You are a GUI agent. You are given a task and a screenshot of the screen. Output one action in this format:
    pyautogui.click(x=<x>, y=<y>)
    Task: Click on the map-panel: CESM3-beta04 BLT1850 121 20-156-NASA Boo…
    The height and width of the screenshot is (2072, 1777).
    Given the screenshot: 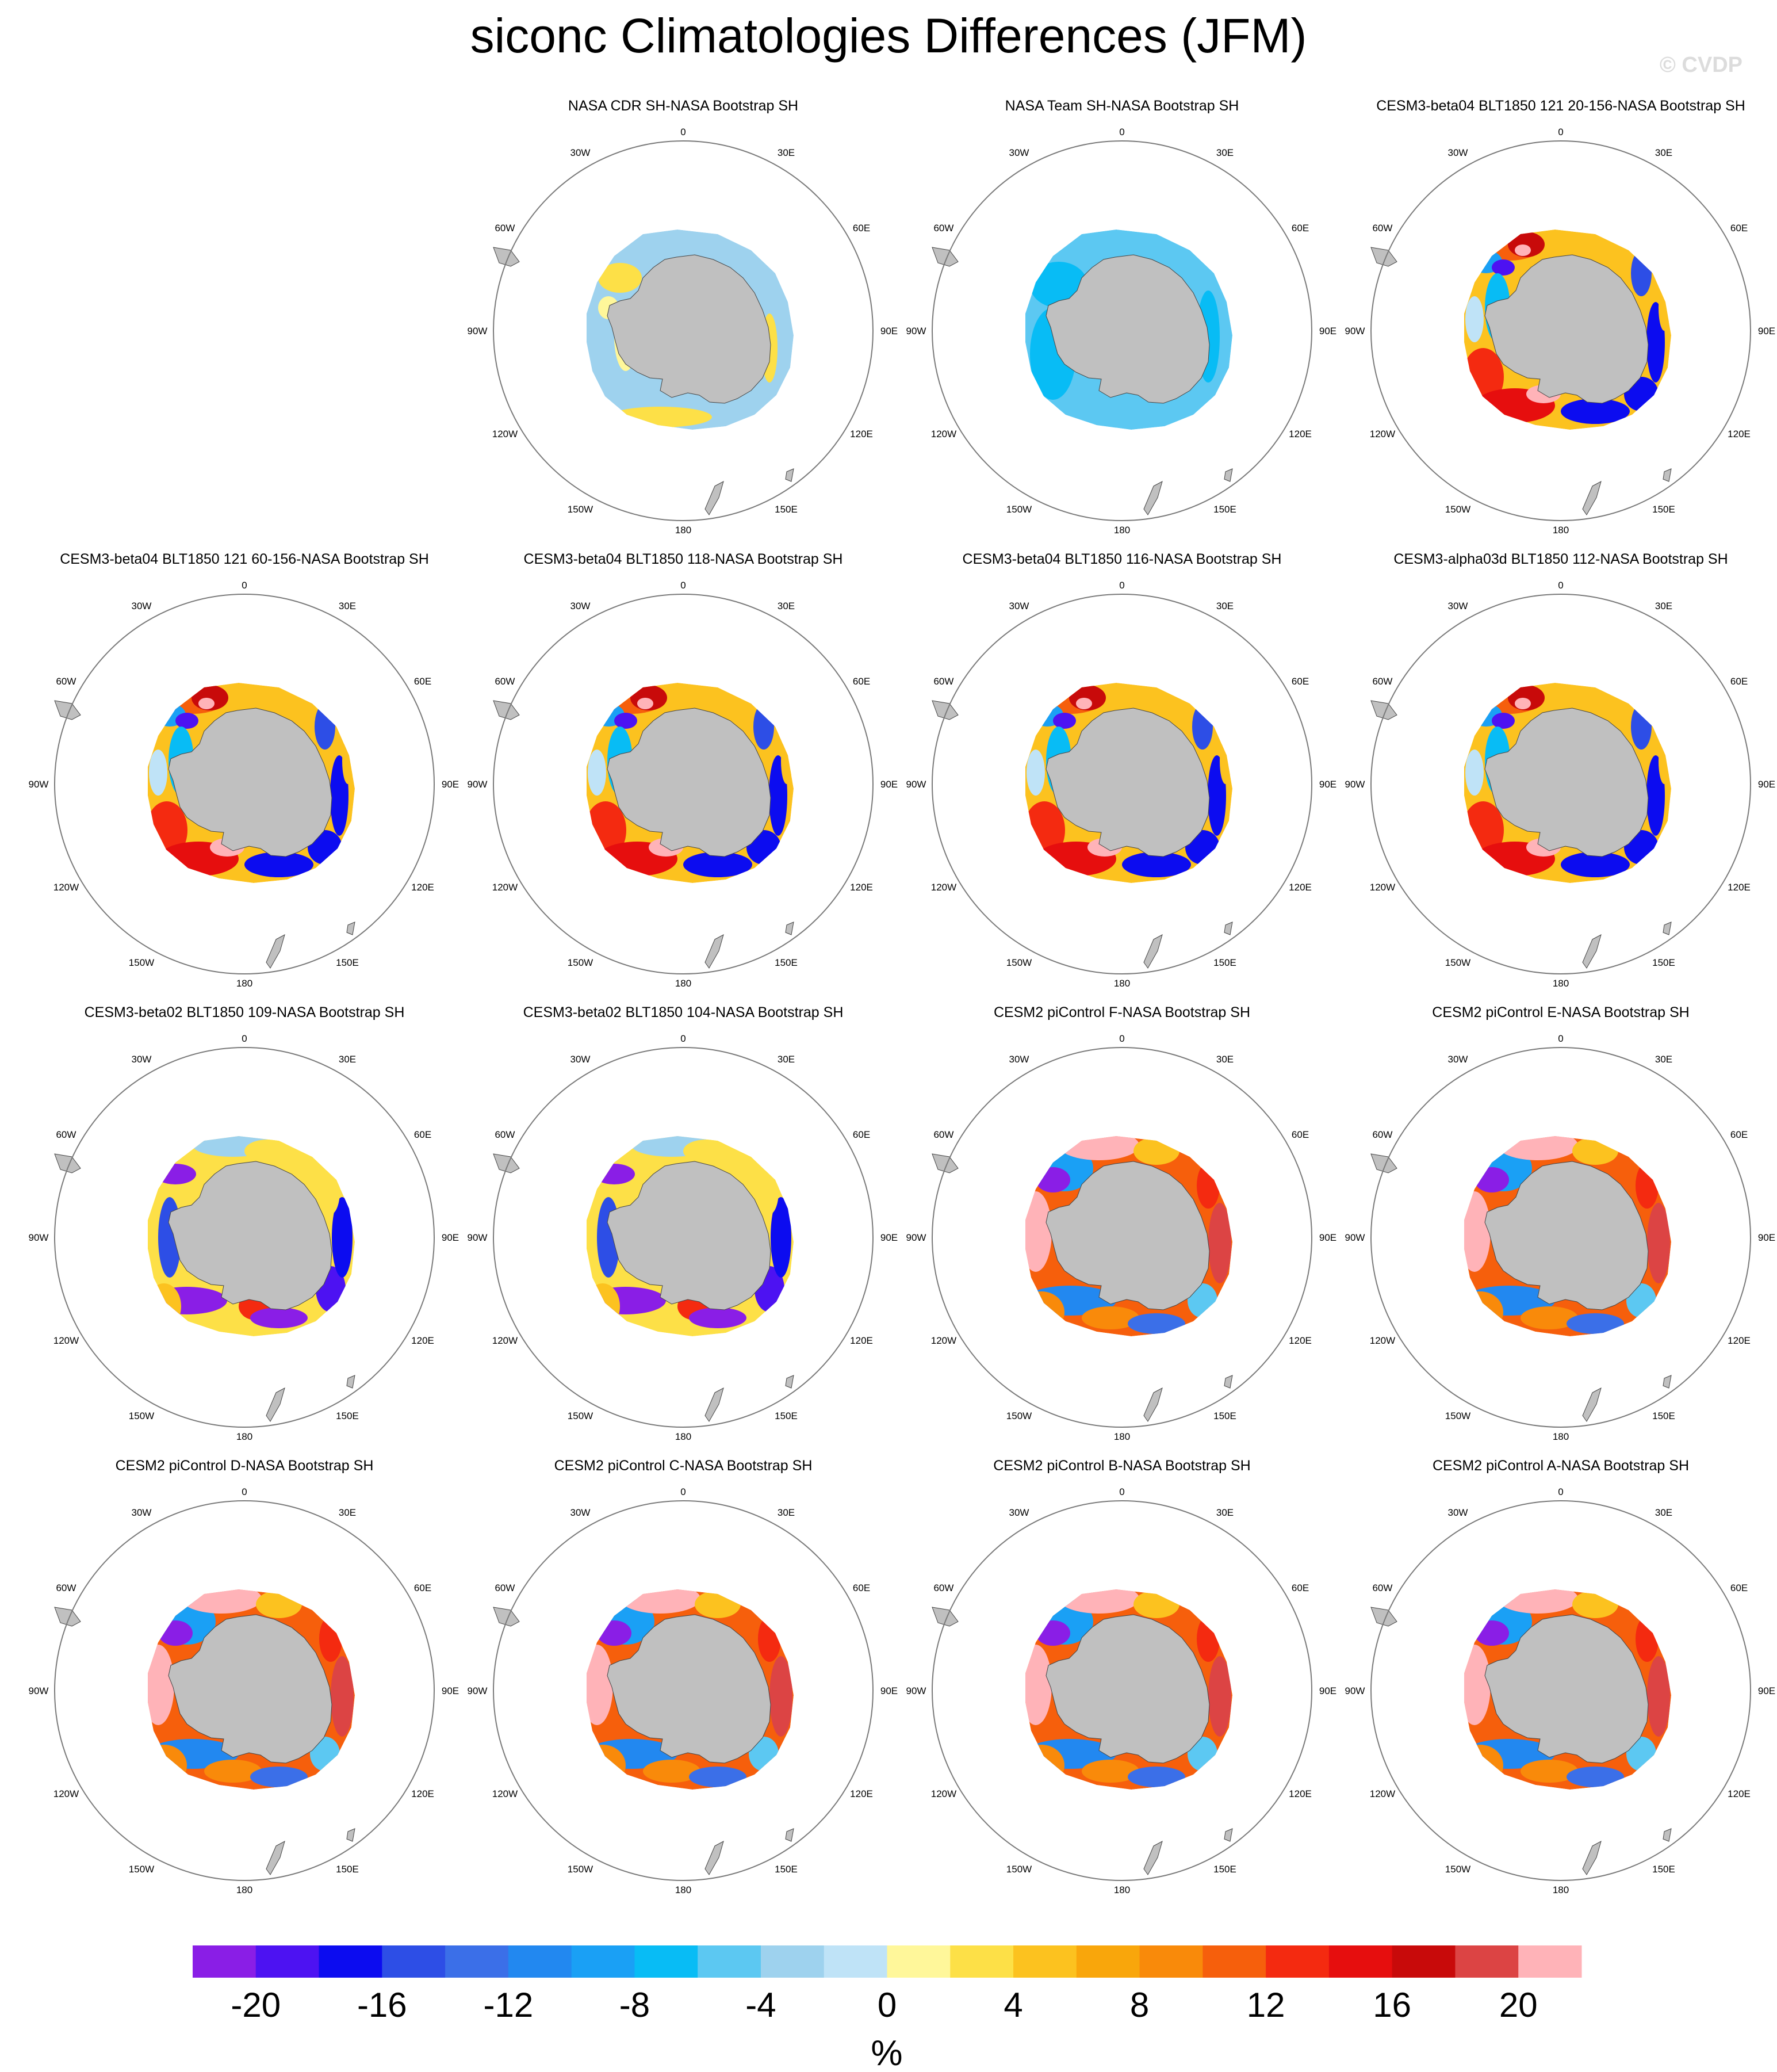 What is the action you would take?
    pyautogui.click(x=1558, y=322)
    